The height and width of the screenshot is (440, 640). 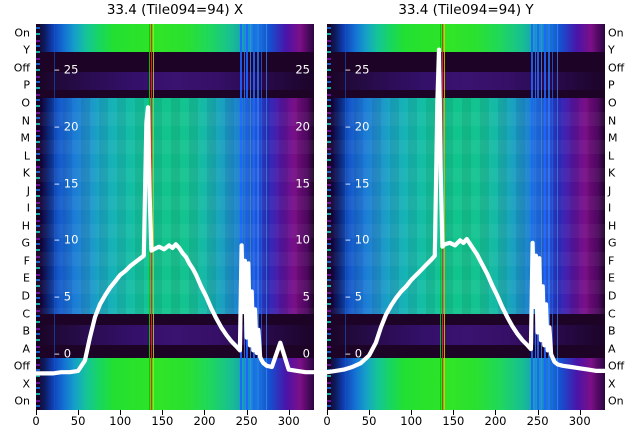 What do you see at coordinates (612, 313) in the screenshot?
I see `category-tick-right-16: C` at bounding box center [612, 313].